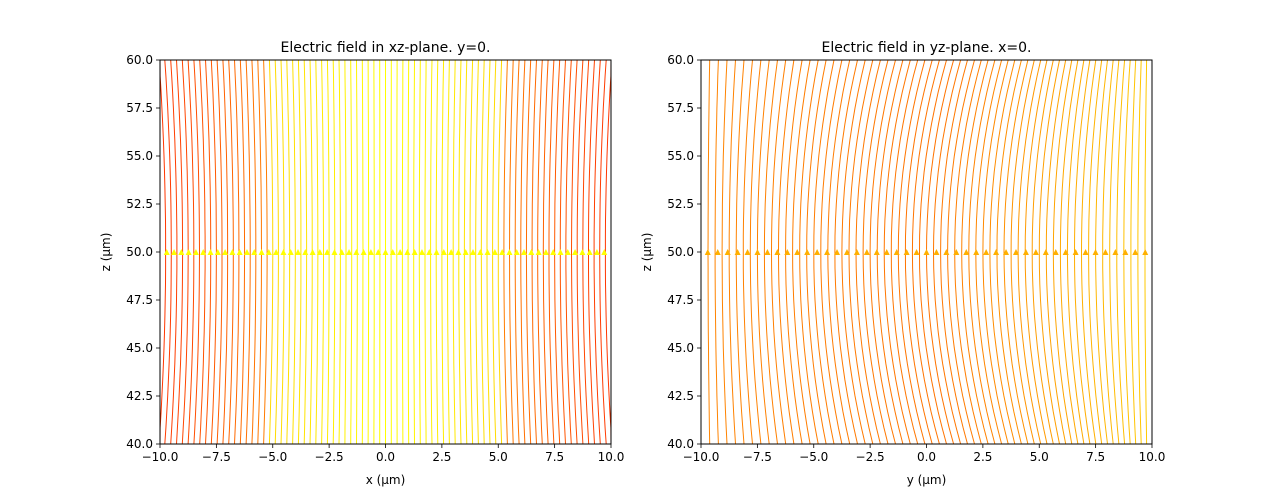 This screenshot has height=500, width=1280. What do you see at coordinates (1095, 457) in the screenshot?
I see `x-tick-label: 7.5` at bounding box center [1095, 457].